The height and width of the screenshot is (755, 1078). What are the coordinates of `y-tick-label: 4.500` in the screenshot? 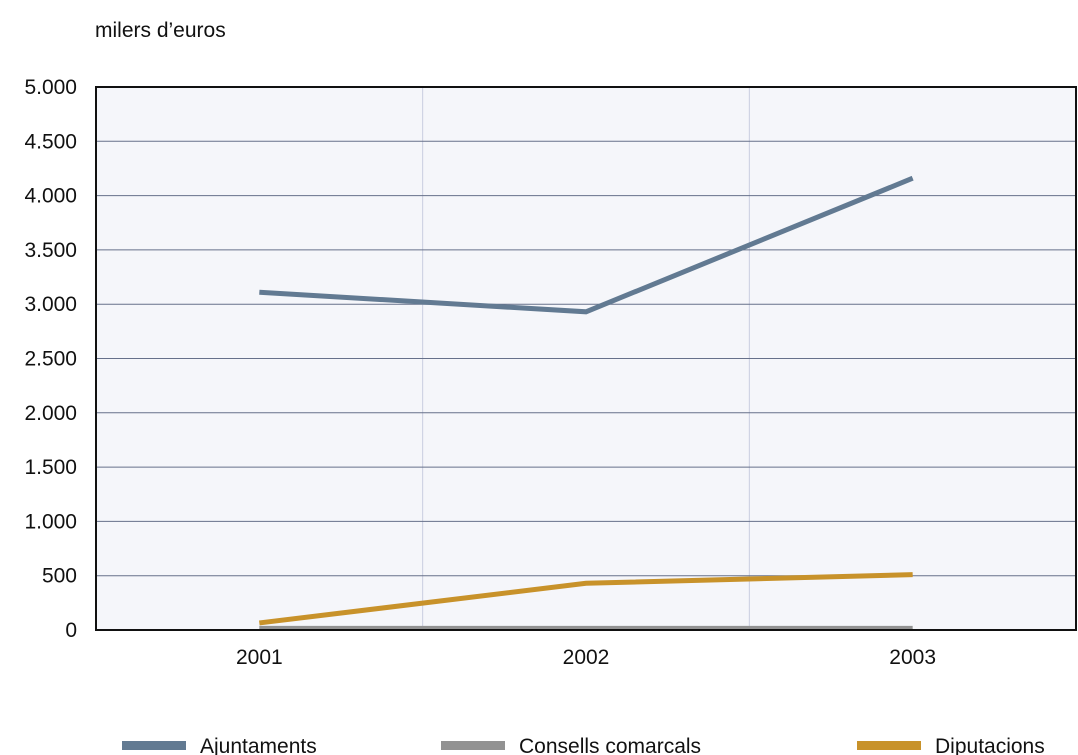 It's located at (50, 141).